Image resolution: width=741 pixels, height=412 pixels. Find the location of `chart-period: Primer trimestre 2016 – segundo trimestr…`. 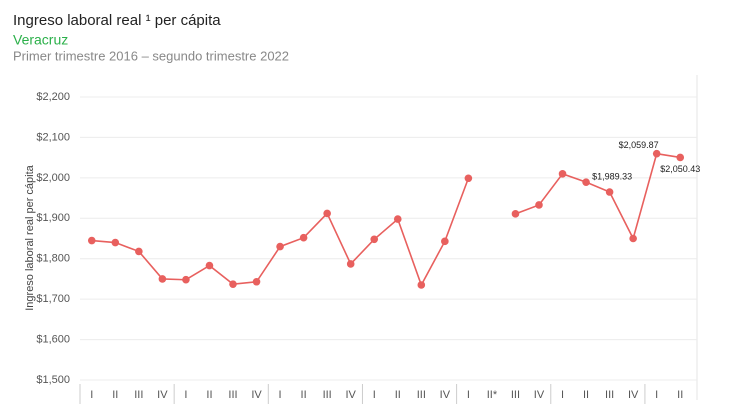

chart-period: Primer trimestre 2016 – segundo trimestr… is located at coordinates (151, 55).